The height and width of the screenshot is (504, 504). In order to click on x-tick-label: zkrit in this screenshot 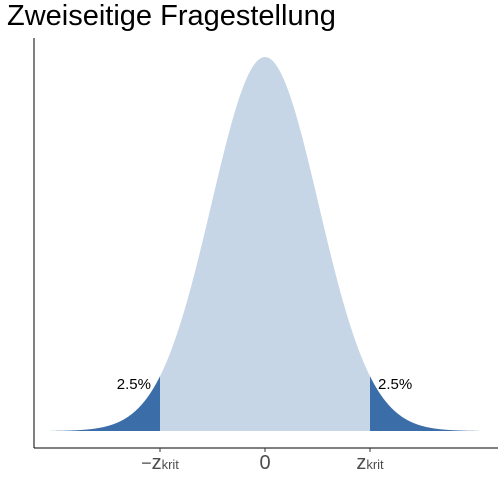, I will do `click(370, 463)`.